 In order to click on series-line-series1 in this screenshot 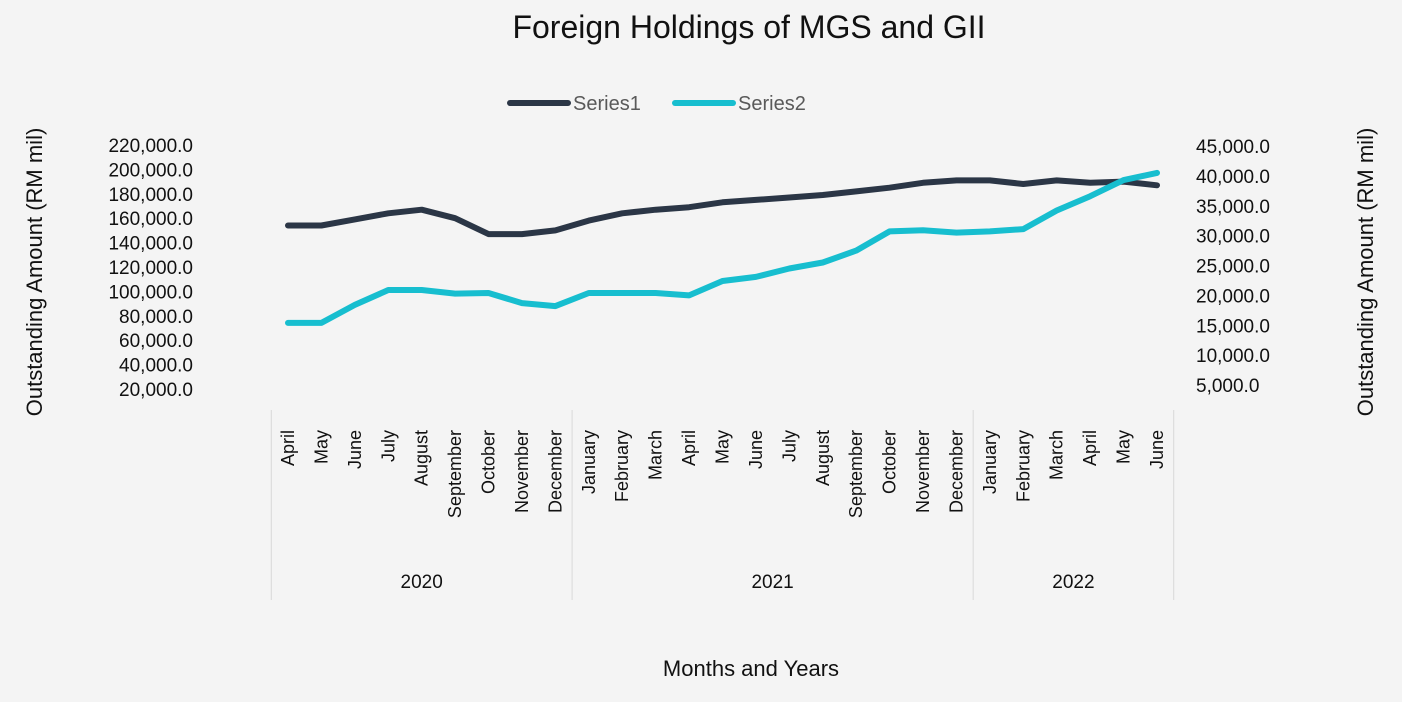, I will do `click(722, 207)`.